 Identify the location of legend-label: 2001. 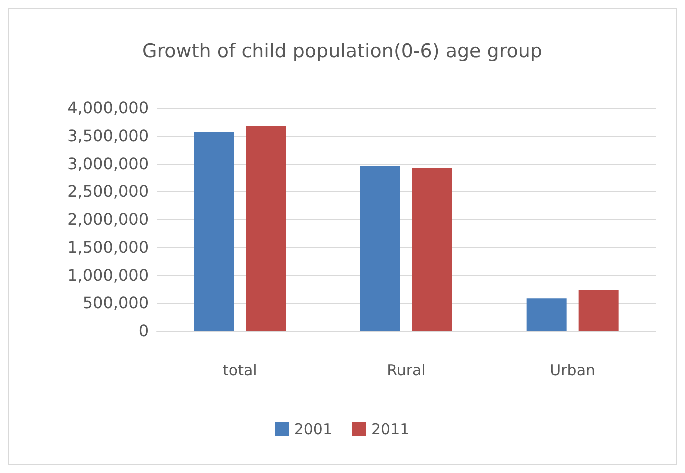
(313, 429).